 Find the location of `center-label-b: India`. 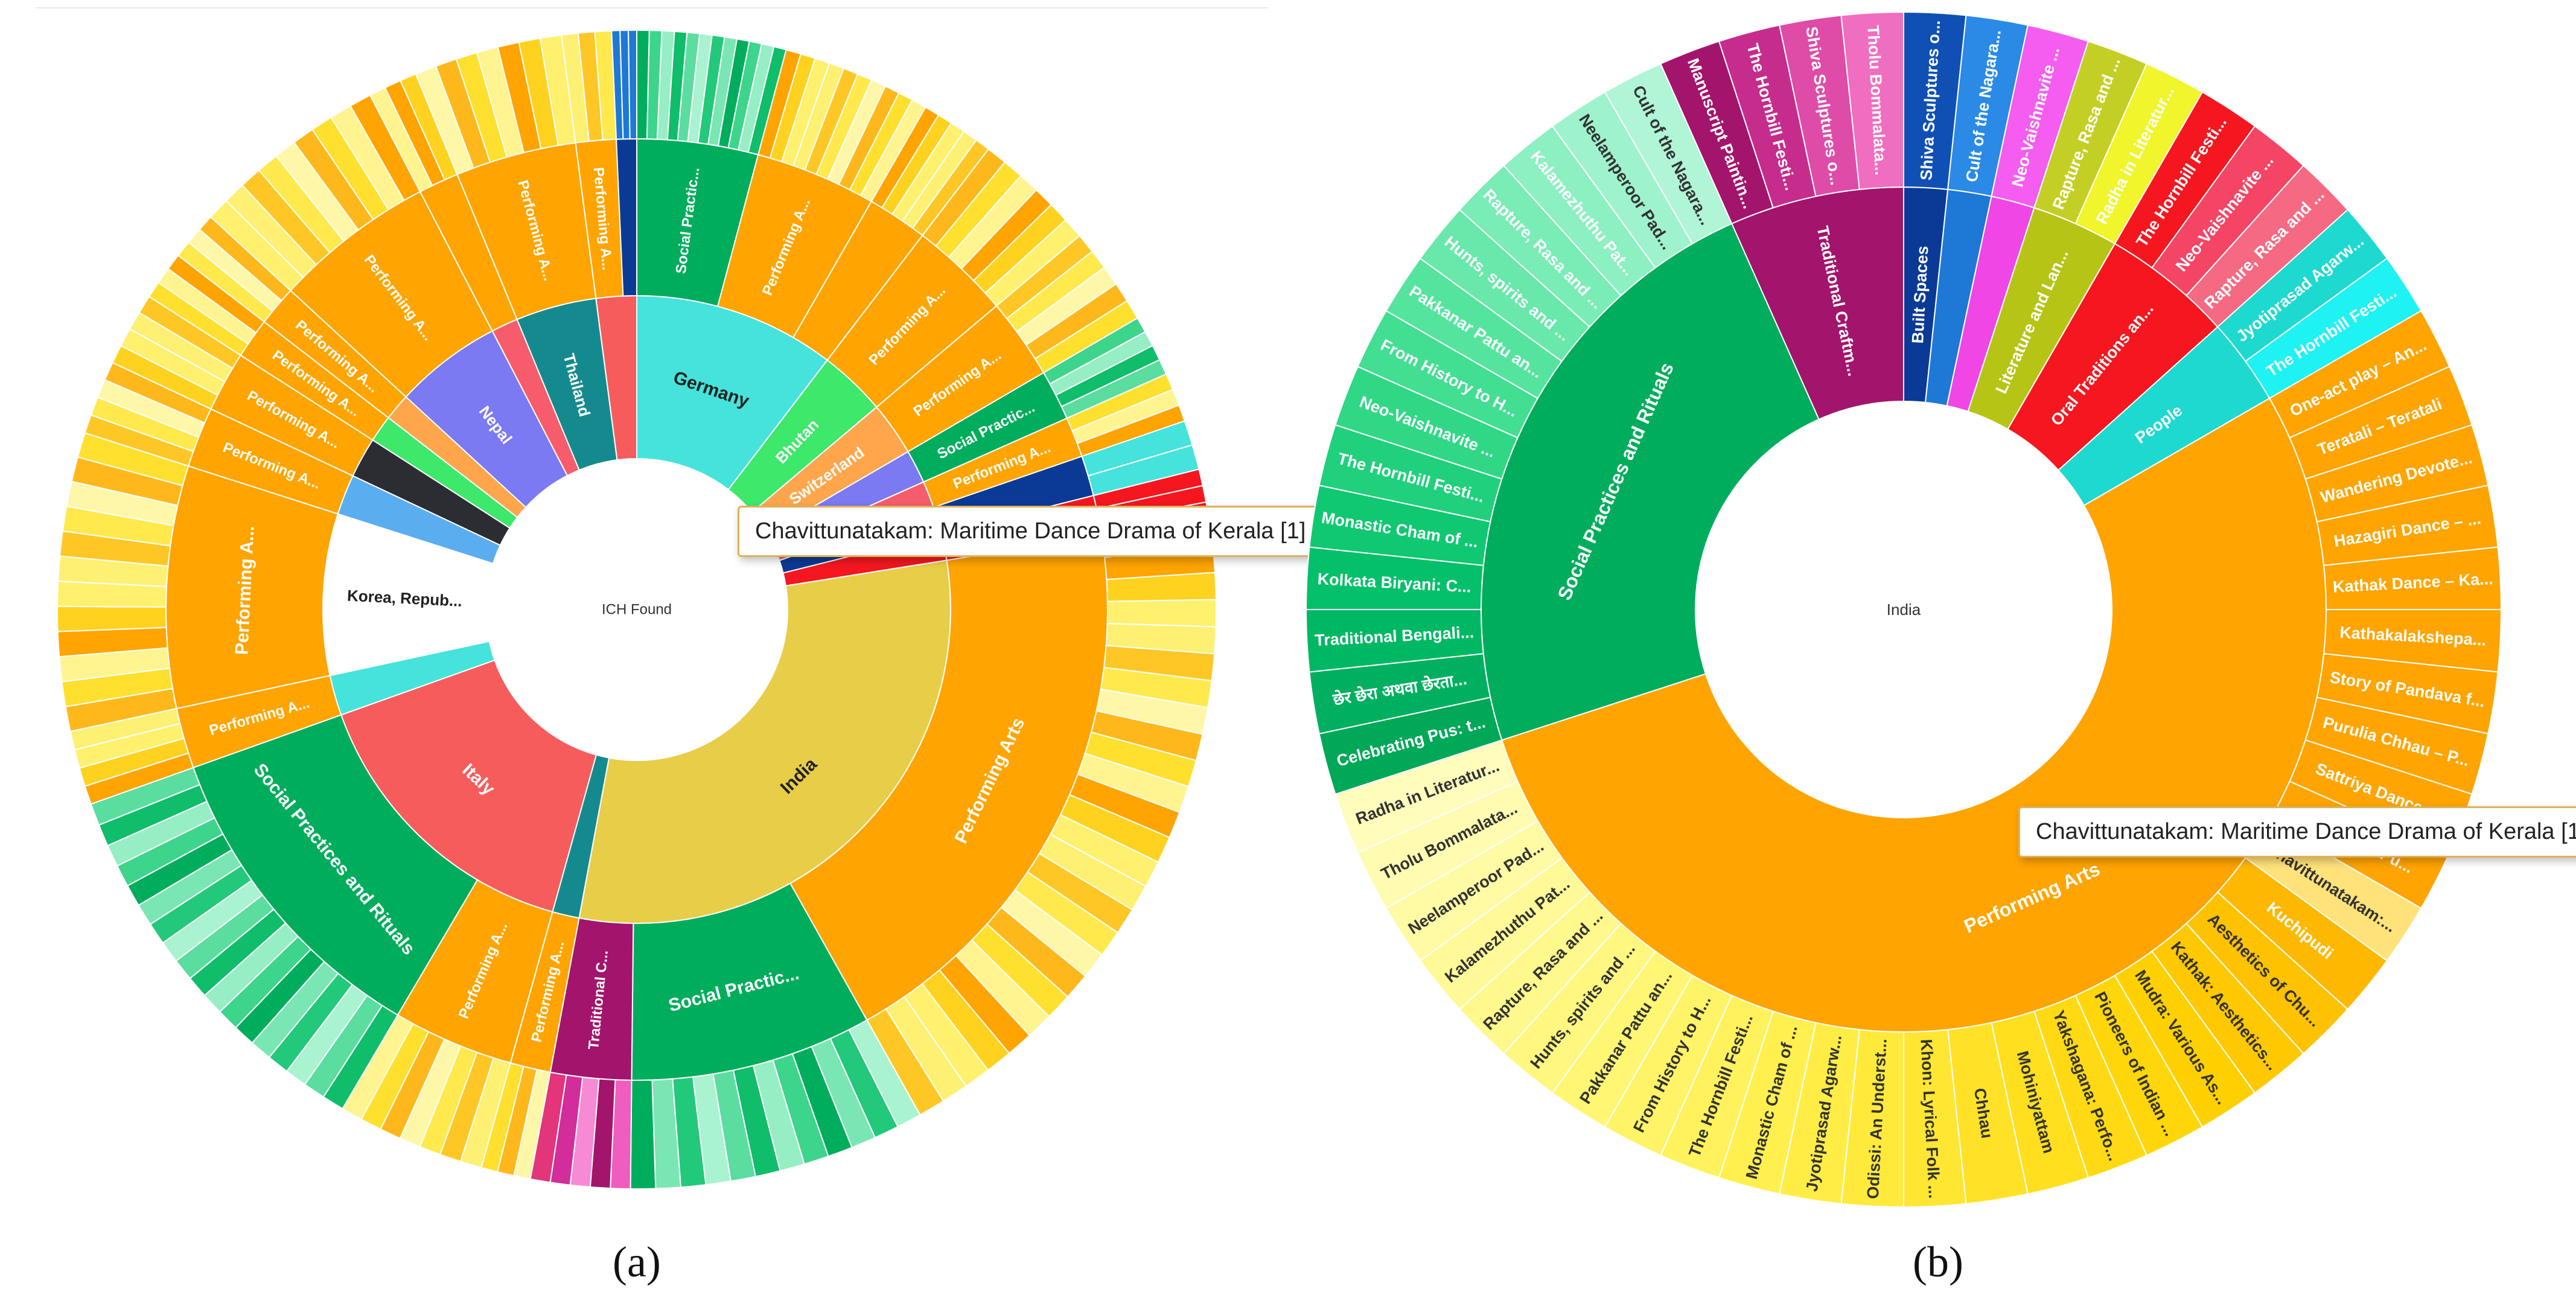

center-label-b: India is located at coordinates (1904, 609).